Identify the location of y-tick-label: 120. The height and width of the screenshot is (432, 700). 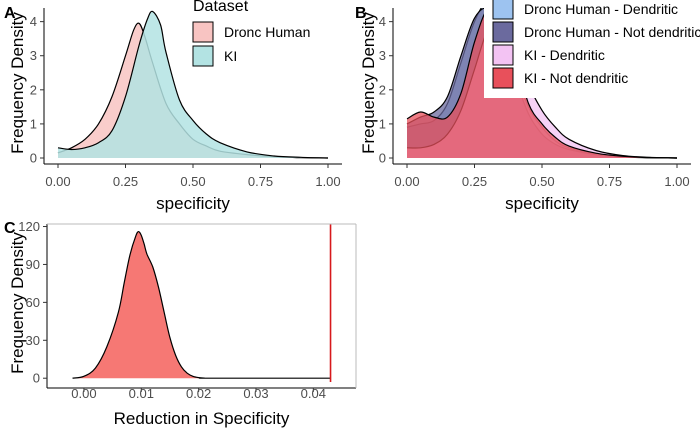
(29, 226).